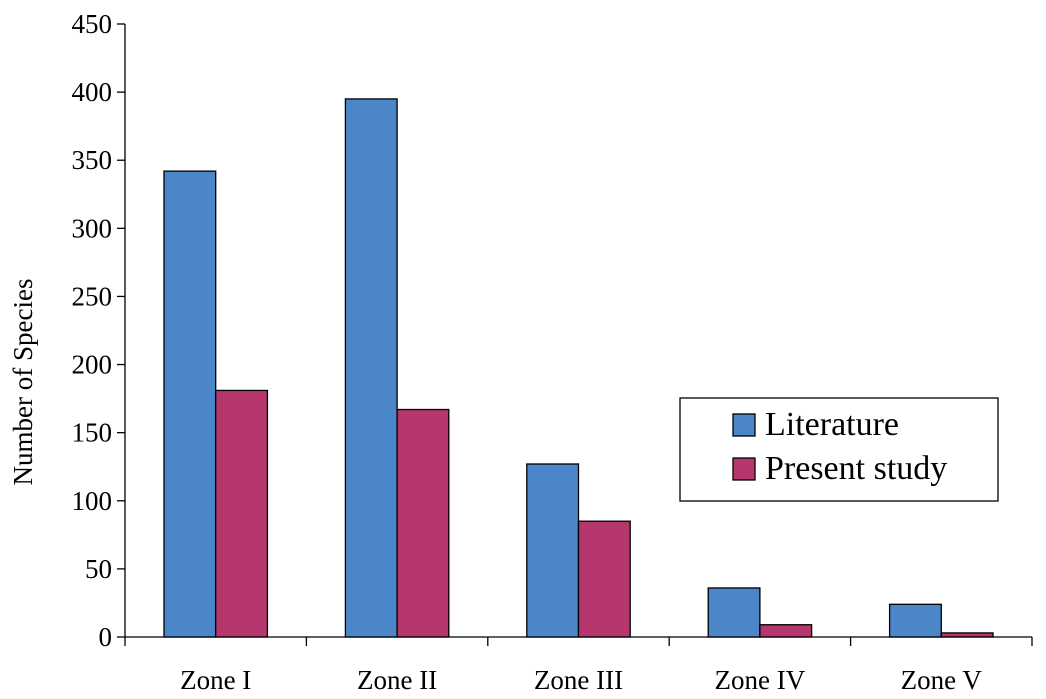 This screenshot has height=699, width=1046. What do you see at coordinates (106, 637) in the screenshot?
I see `y-tick-label: 0` at bounding box center [106, 637].